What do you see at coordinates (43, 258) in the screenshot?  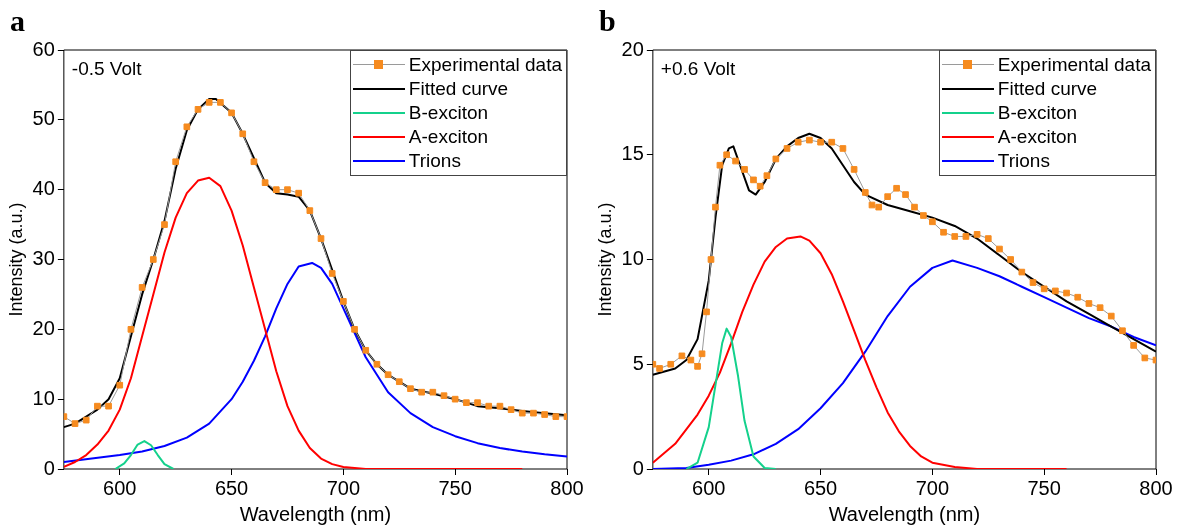 I see `y-tick-label: 30` at bounding box center [43, 258].